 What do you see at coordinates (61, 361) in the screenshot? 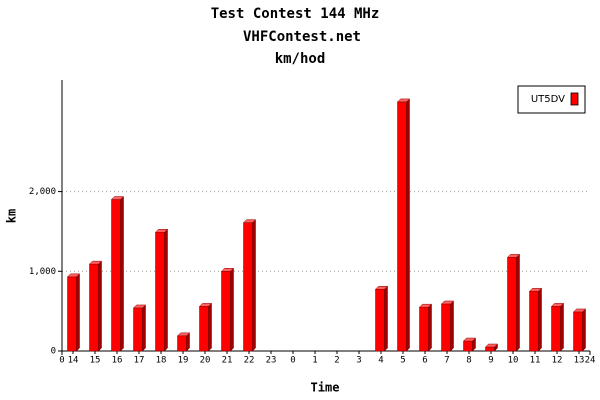
I see `x-tick-label: 0` at bounding box center [61, 361].